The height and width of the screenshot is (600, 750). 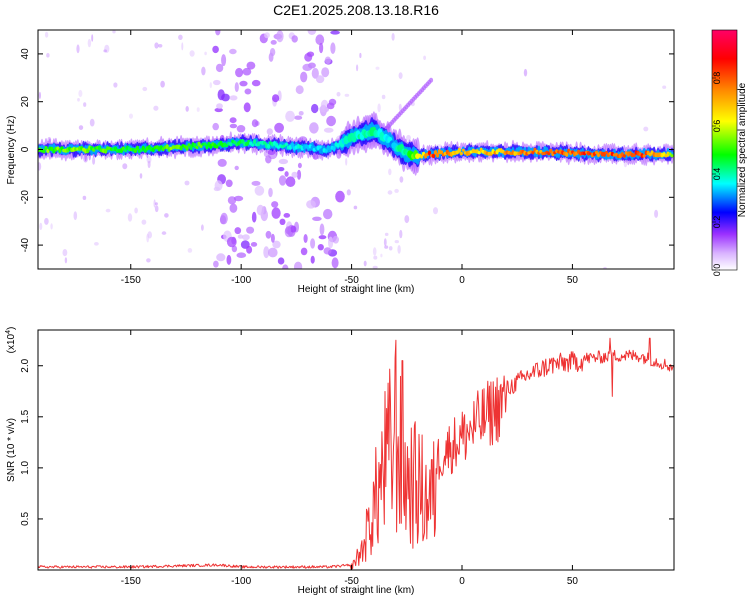 I want to click on x-tick-label: -150, so click(x=131, y=581).